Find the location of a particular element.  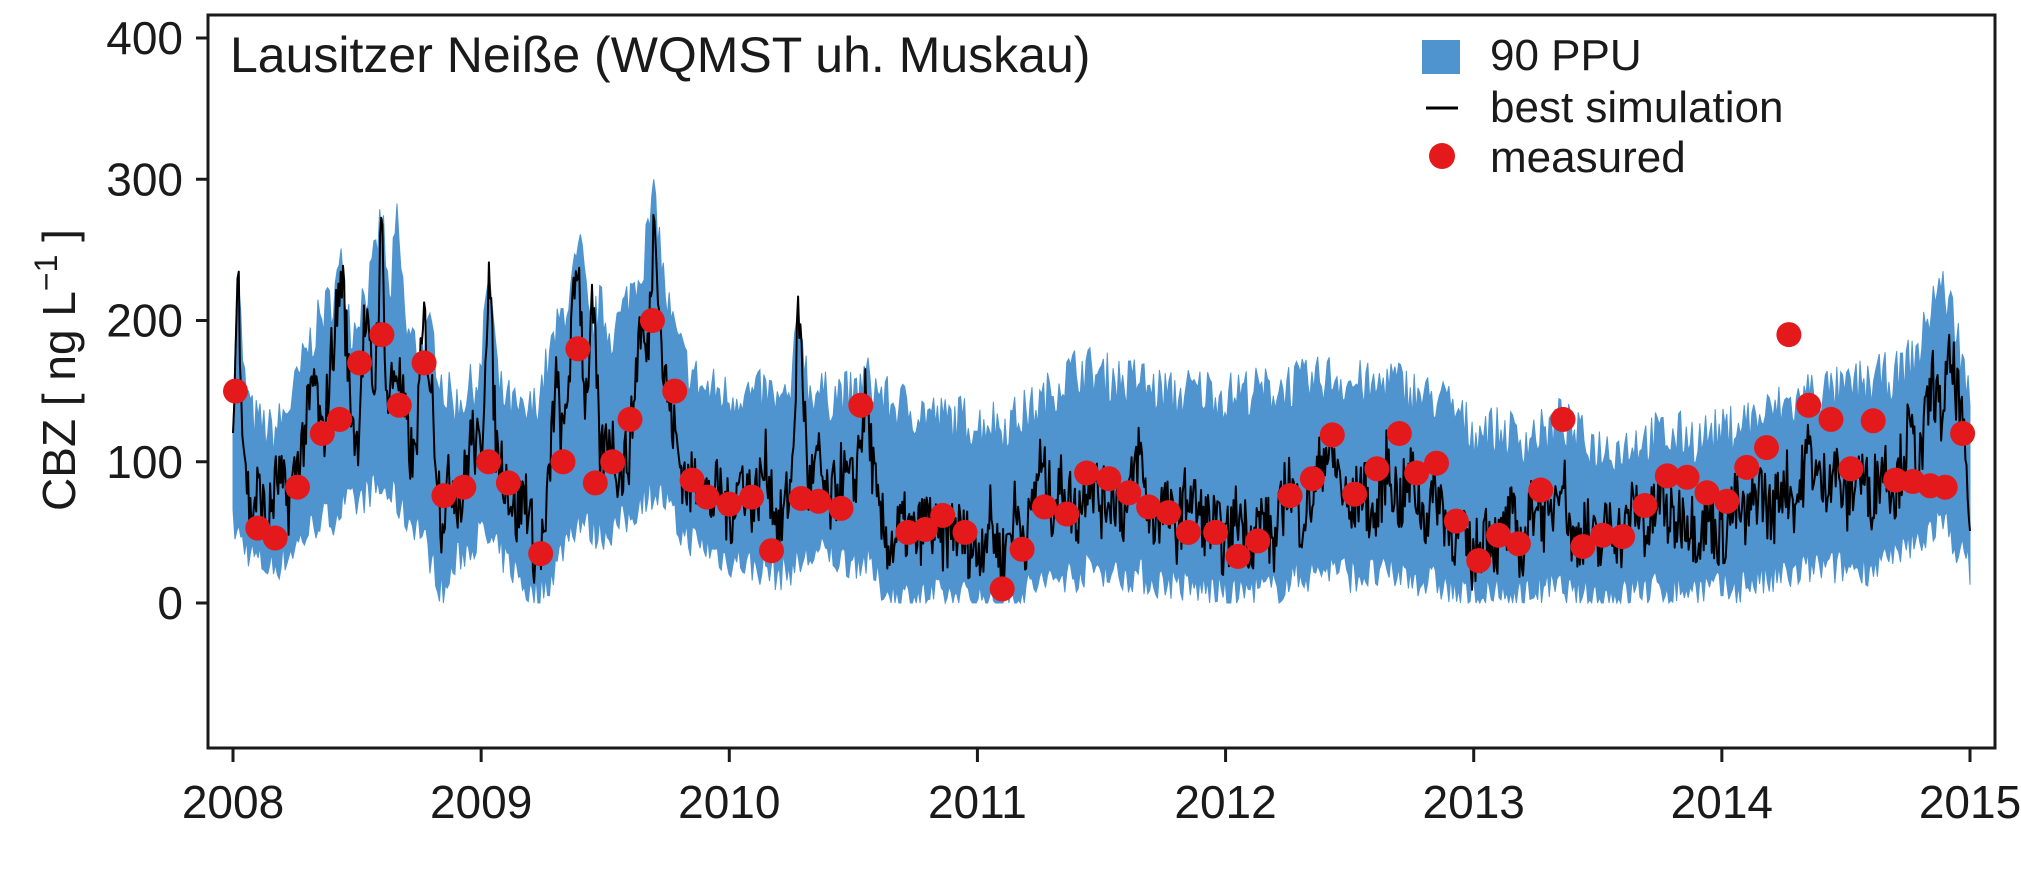

legend-label-measured: measured is located at coordinates (1588, 157).